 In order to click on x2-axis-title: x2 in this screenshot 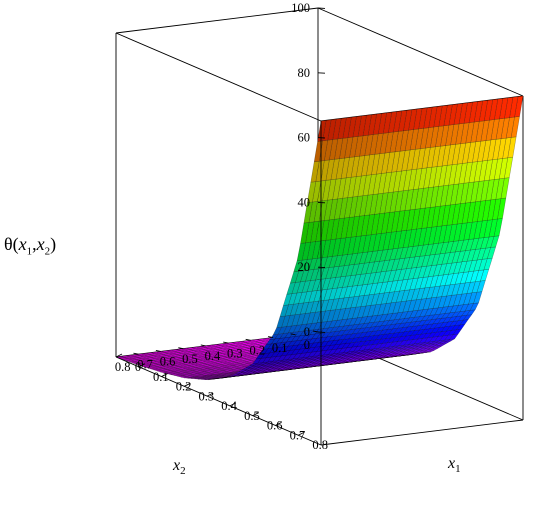, I will do `click(179, 467)`.